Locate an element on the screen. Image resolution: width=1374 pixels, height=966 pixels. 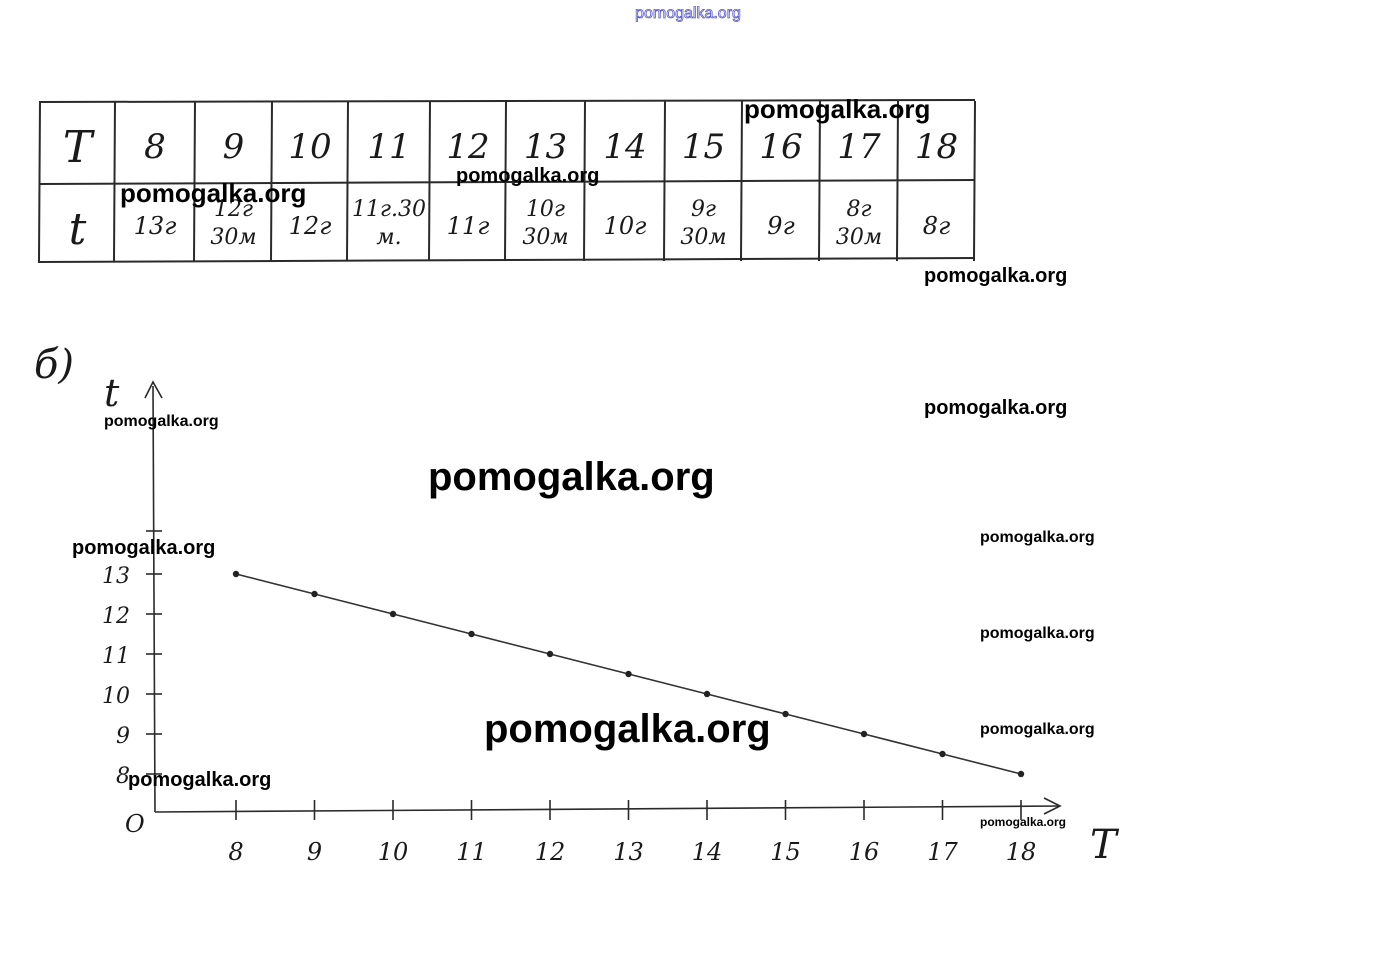
x-tick-label: 12 is located at coordinates (550, 852).